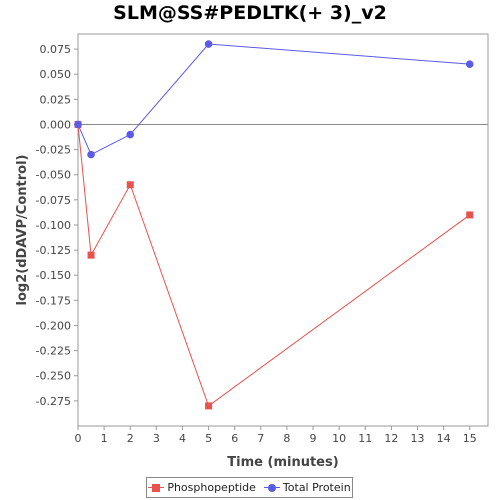 The image size is (500, 500). I want to click on x-tick-label: 4, so click(182, 438).